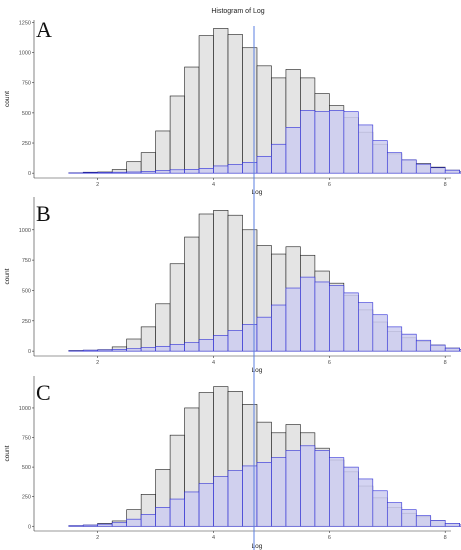 The width and height of the screenshot is (461, 550). What do you see at coordinates (43, 392) in the screenshot?
I see `panel-letter: C` at bounding box center [43, 392].